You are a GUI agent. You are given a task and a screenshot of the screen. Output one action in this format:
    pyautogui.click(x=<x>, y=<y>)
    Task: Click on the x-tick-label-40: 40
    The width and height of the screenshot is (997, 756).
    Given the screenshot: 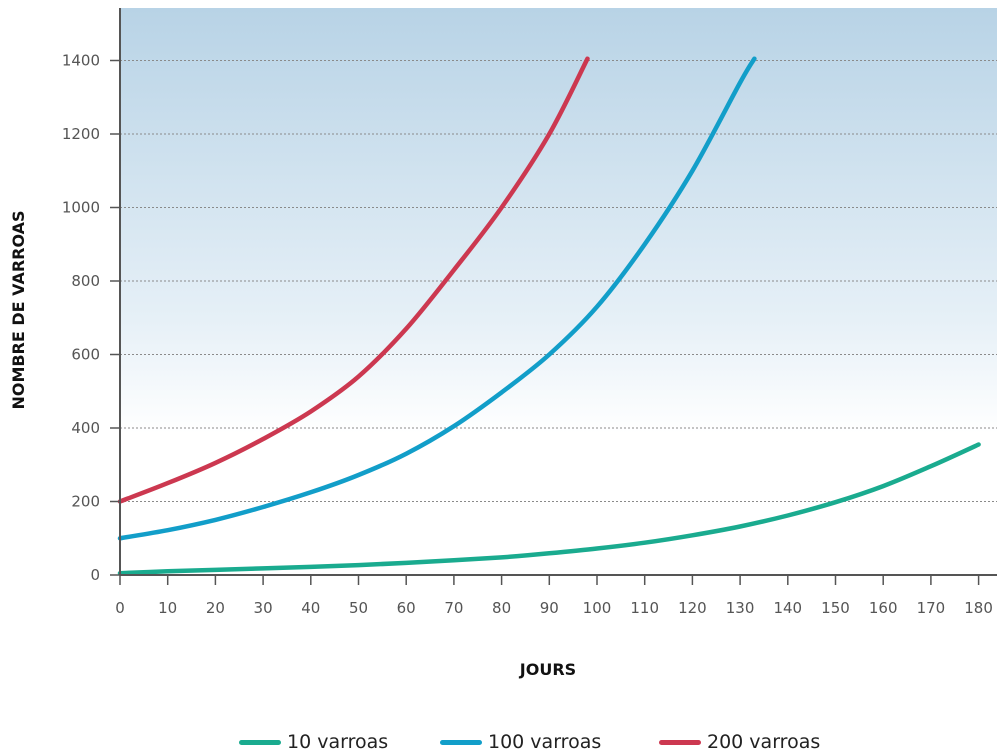 What is the action you would take?
    pyautogui.click(x=310, y=608)
    